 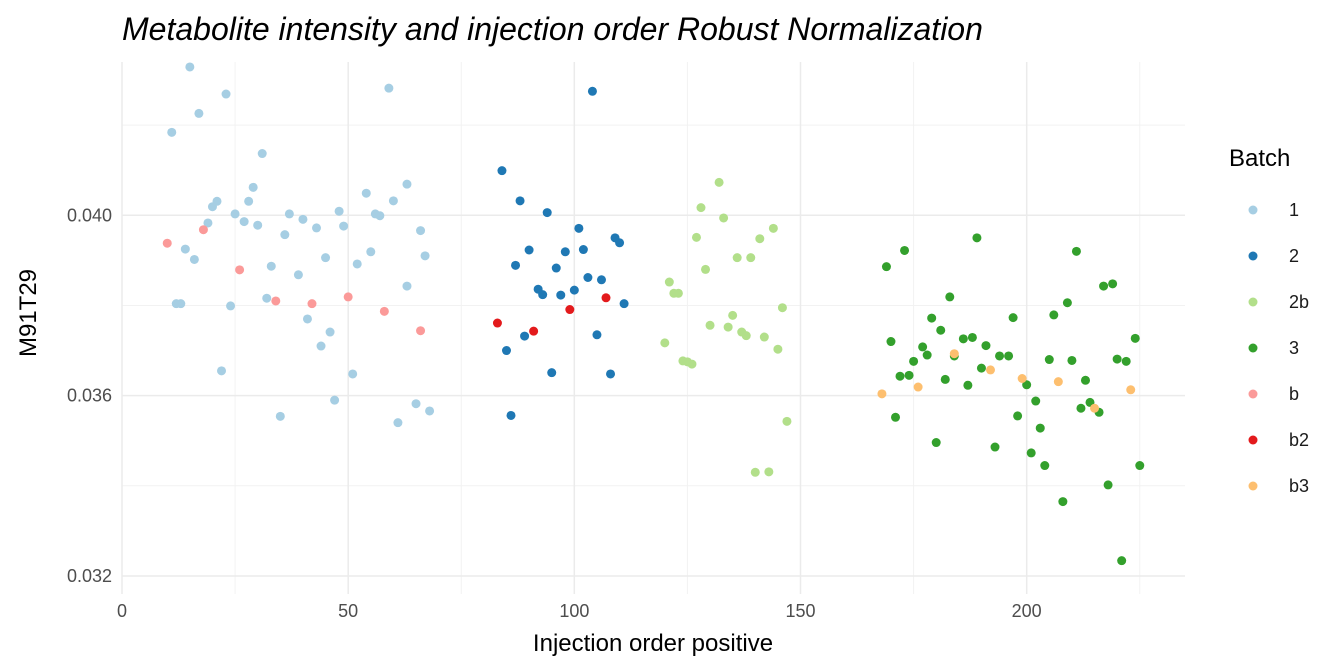 What do you see at coordinates (348, 611) in the screenshot?
I see `x-tick-label: 50` at bounding box center [348, 611].